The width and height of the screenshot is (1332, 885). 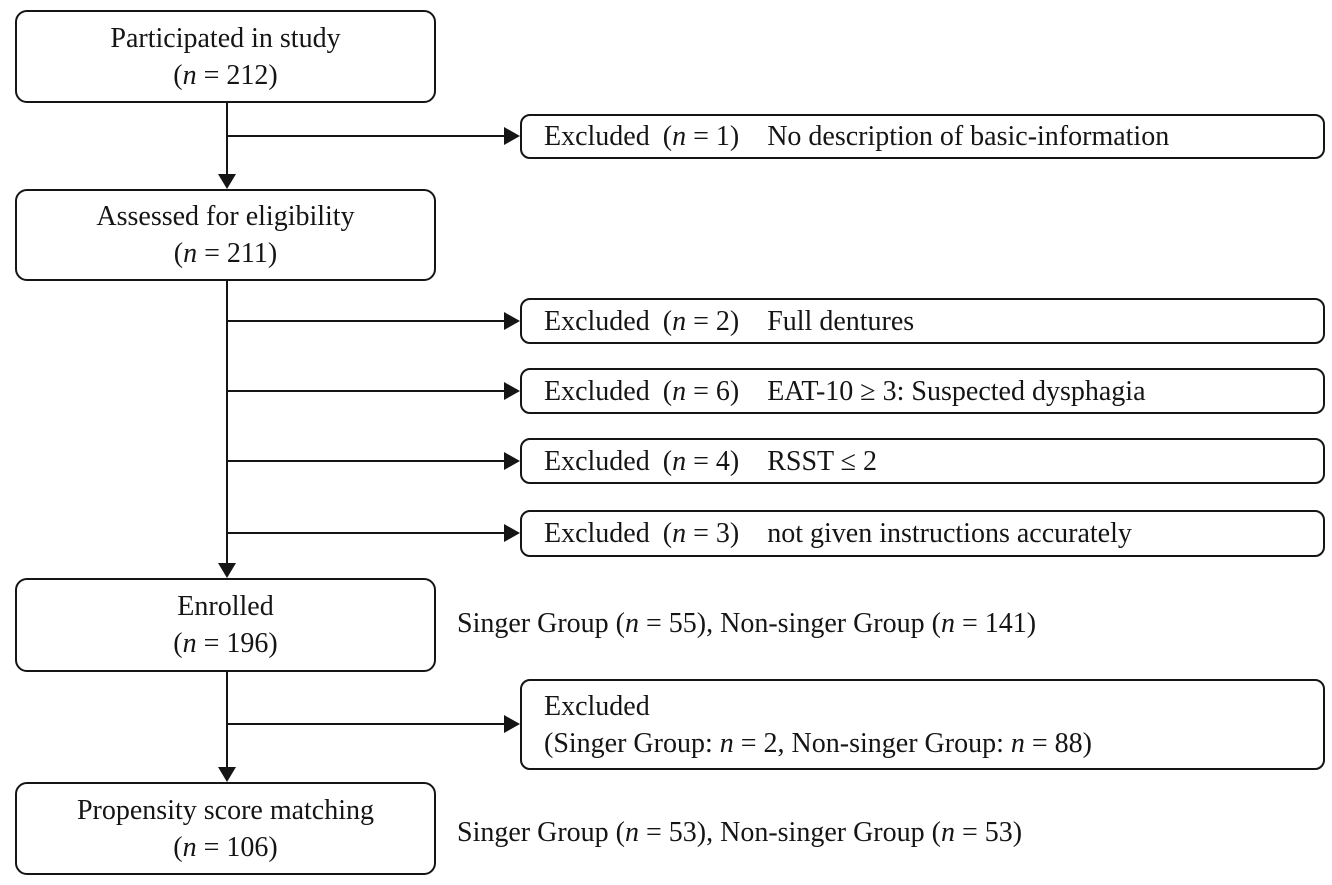 I want to click on excluded-reason: No description of basic-information, so click(x=968, y=136).